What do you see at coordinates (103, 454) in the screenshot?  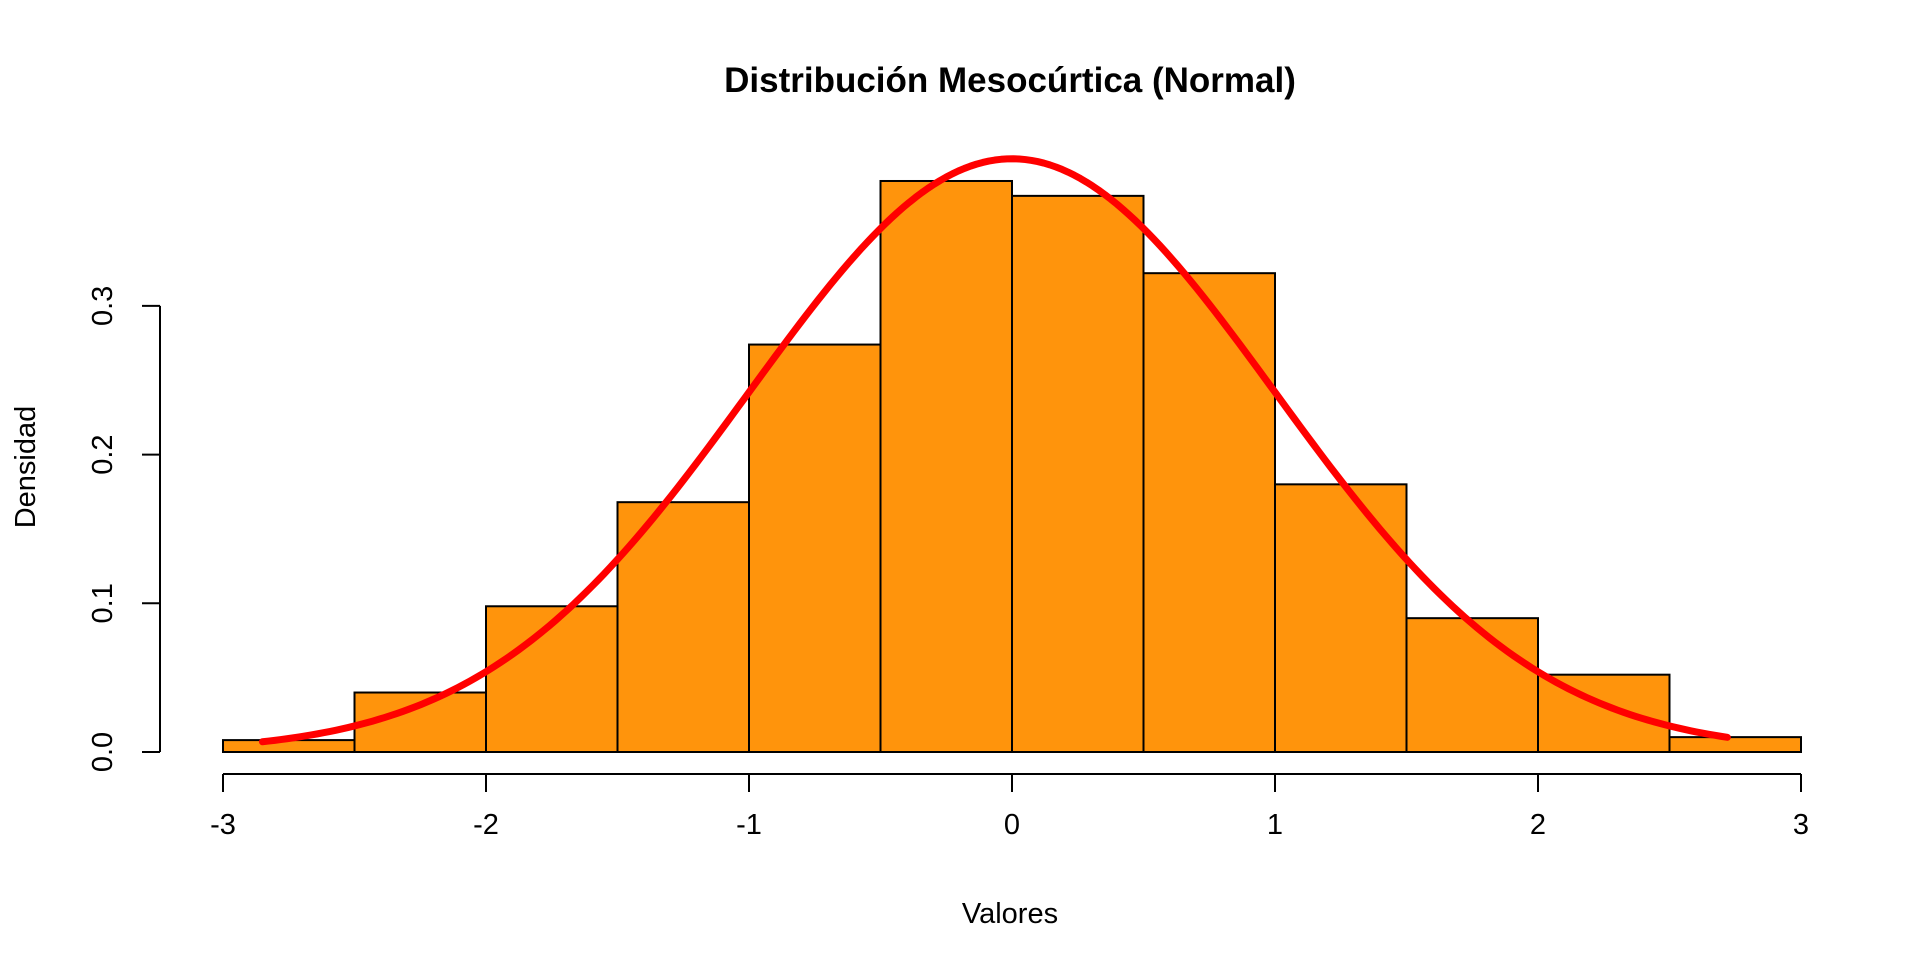 I see `y-tick-label: 0.2` at bounding box center [103, 454].